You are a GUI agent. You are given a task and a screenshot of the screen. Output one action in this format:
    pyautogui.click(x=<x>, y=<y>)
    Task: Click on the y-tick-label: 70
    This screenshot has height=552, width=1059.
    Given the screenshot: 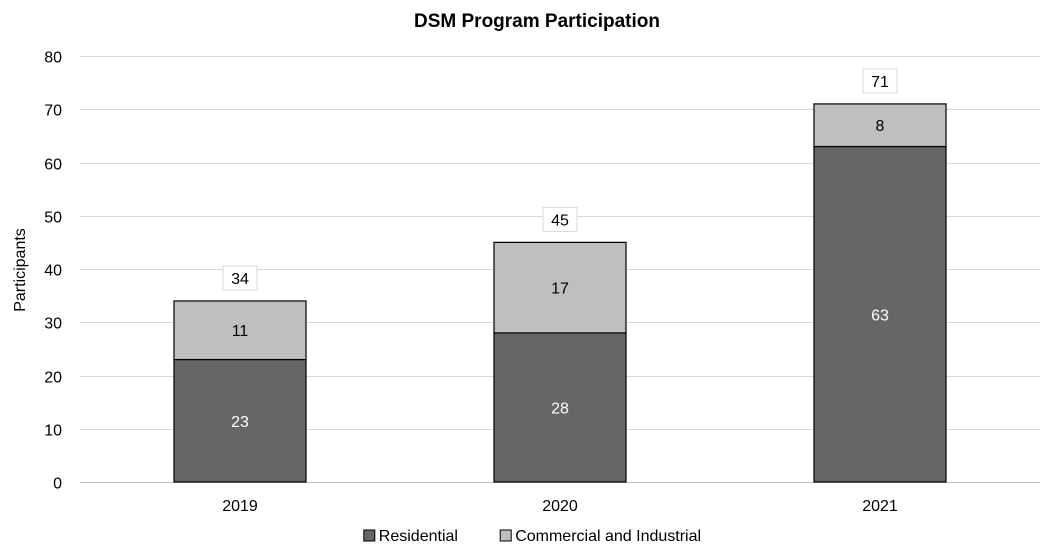 What is the action you would take?
    pyautogui.click(x=53, y=111)
    